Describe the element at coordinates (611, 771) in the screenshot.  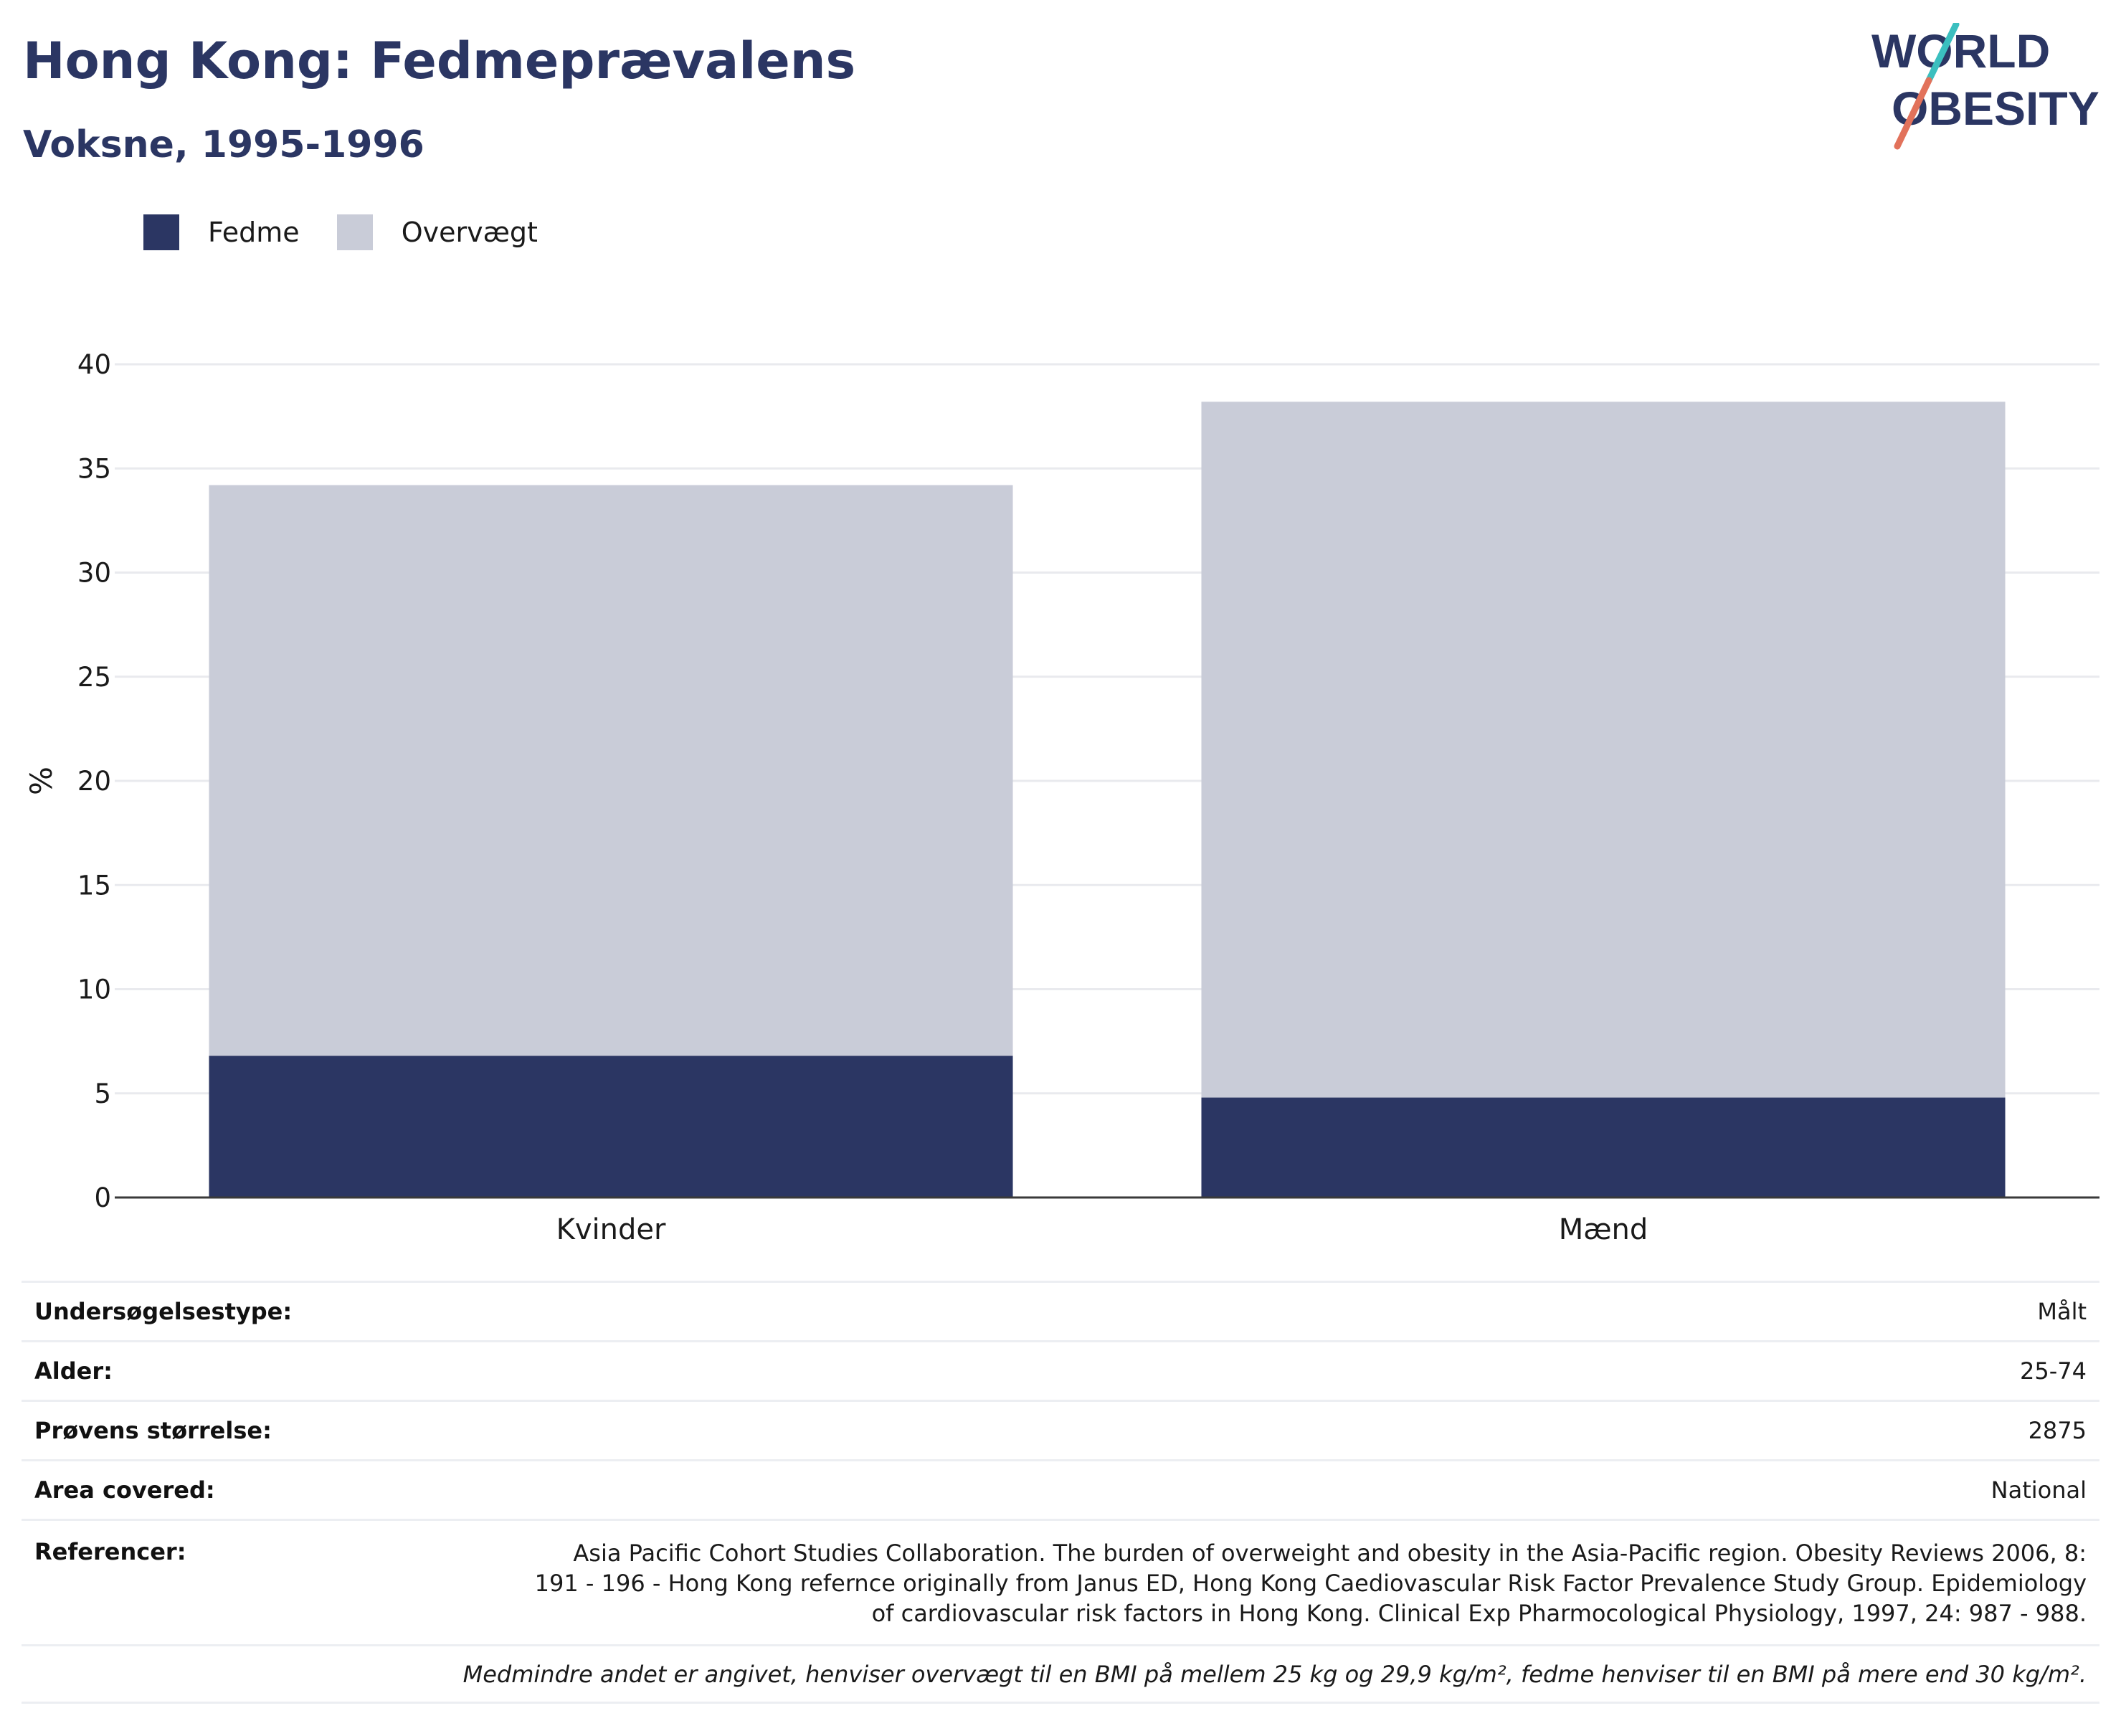
I see `bar-overvaegt` at that location.